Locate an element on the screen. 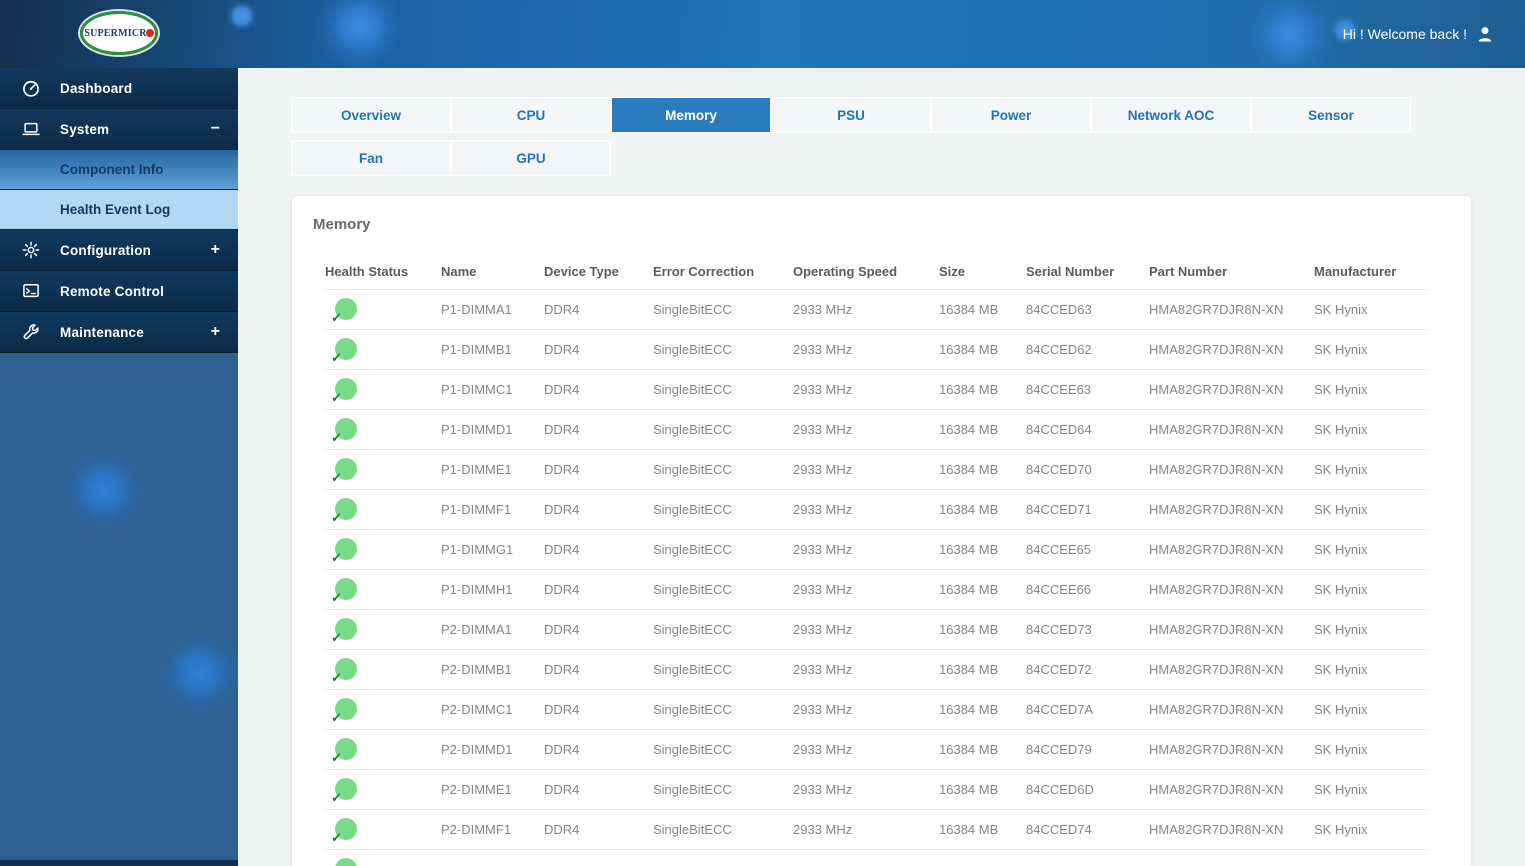  serial-number-cell: 84CCED64 is located at coordinates (1087, 428).